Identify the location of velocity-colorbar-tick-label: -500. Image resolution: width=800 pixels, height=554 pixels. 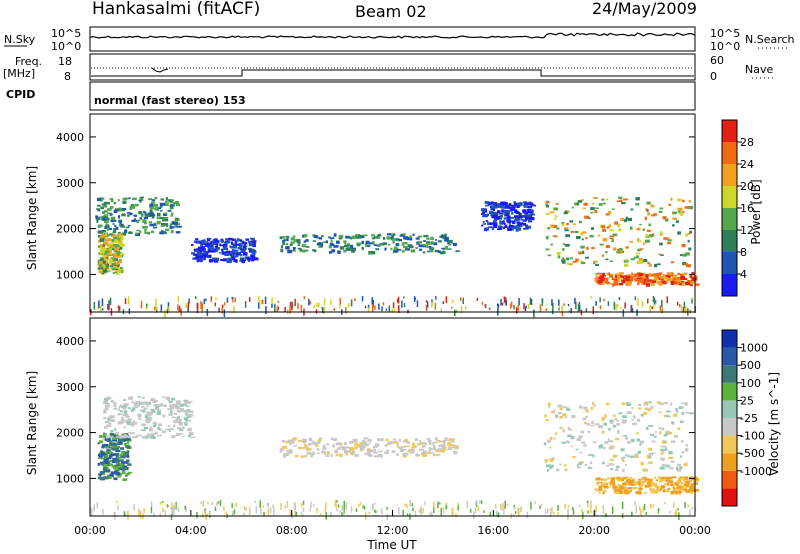
(752, 453).